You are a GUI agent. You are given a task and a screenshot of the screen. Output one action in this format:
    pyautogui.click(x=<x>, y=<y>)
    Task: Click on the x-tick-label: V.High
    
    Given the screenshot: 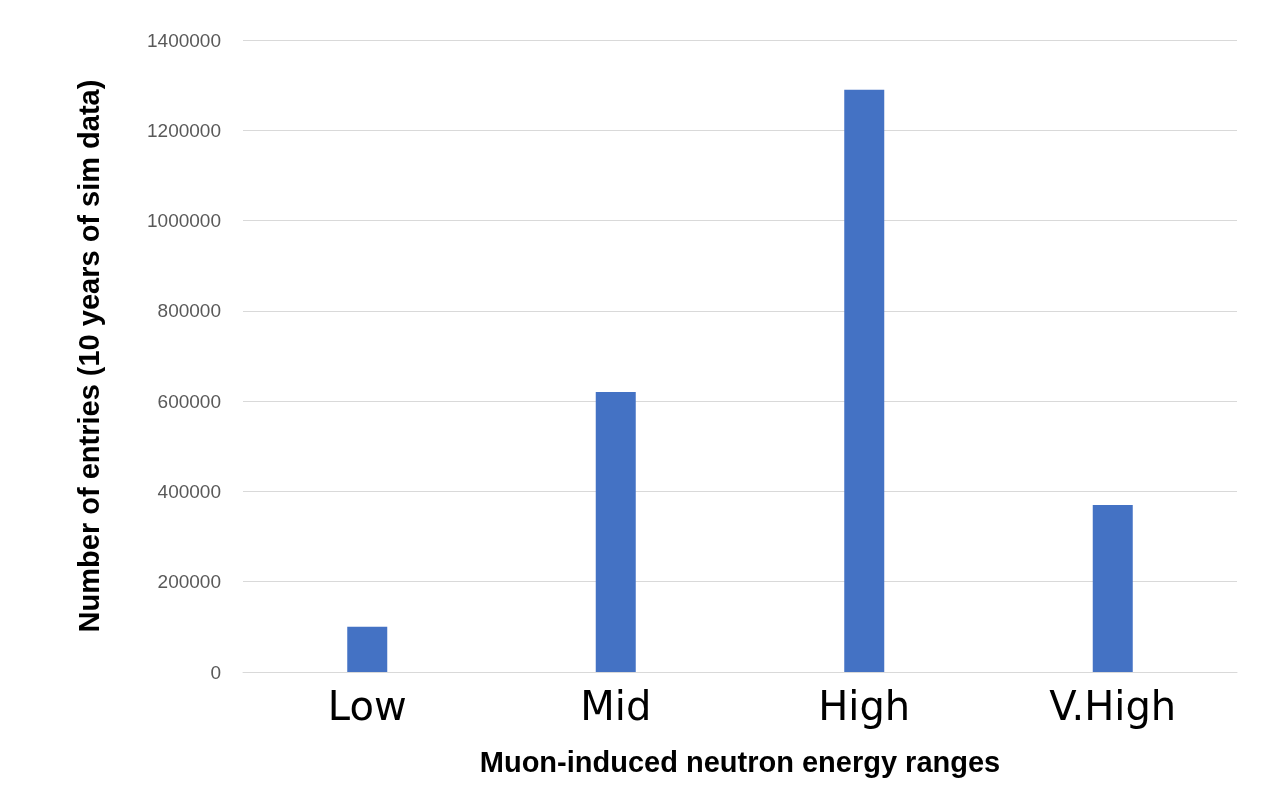 What is the action you would take?
    pyautogui.click(x=1113, y=706)
    